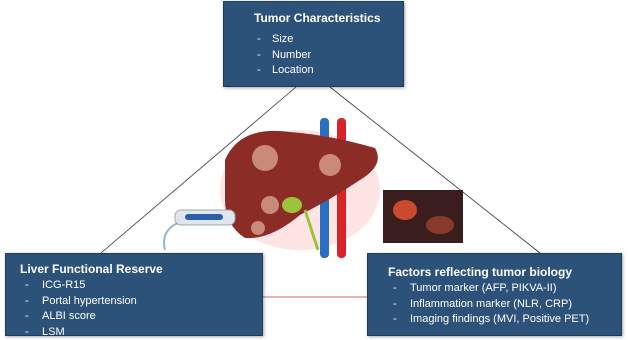 This screenshot has height=340, width=628. I want to click on box-item: Number, so click(328, 56).